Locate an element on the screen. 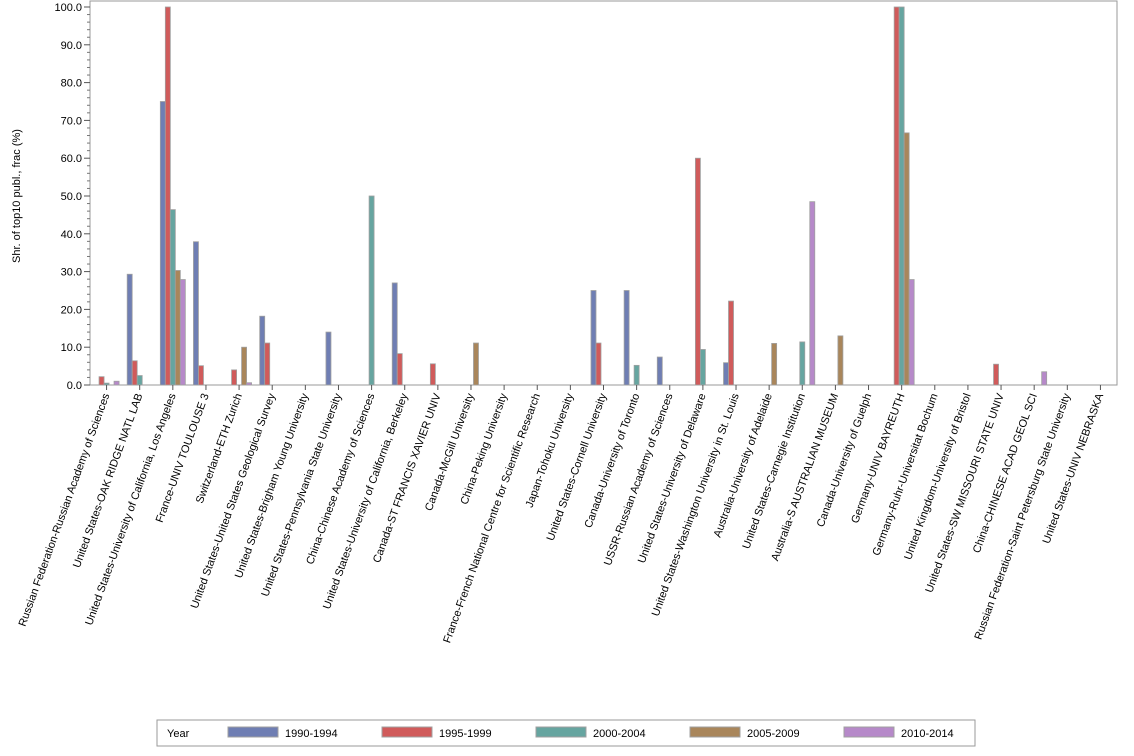 This screenshot has height=756, width=1134. x-tick-label: Australia-S AUSTRALIAN MUSEUM is located at coordinates (805, 477).